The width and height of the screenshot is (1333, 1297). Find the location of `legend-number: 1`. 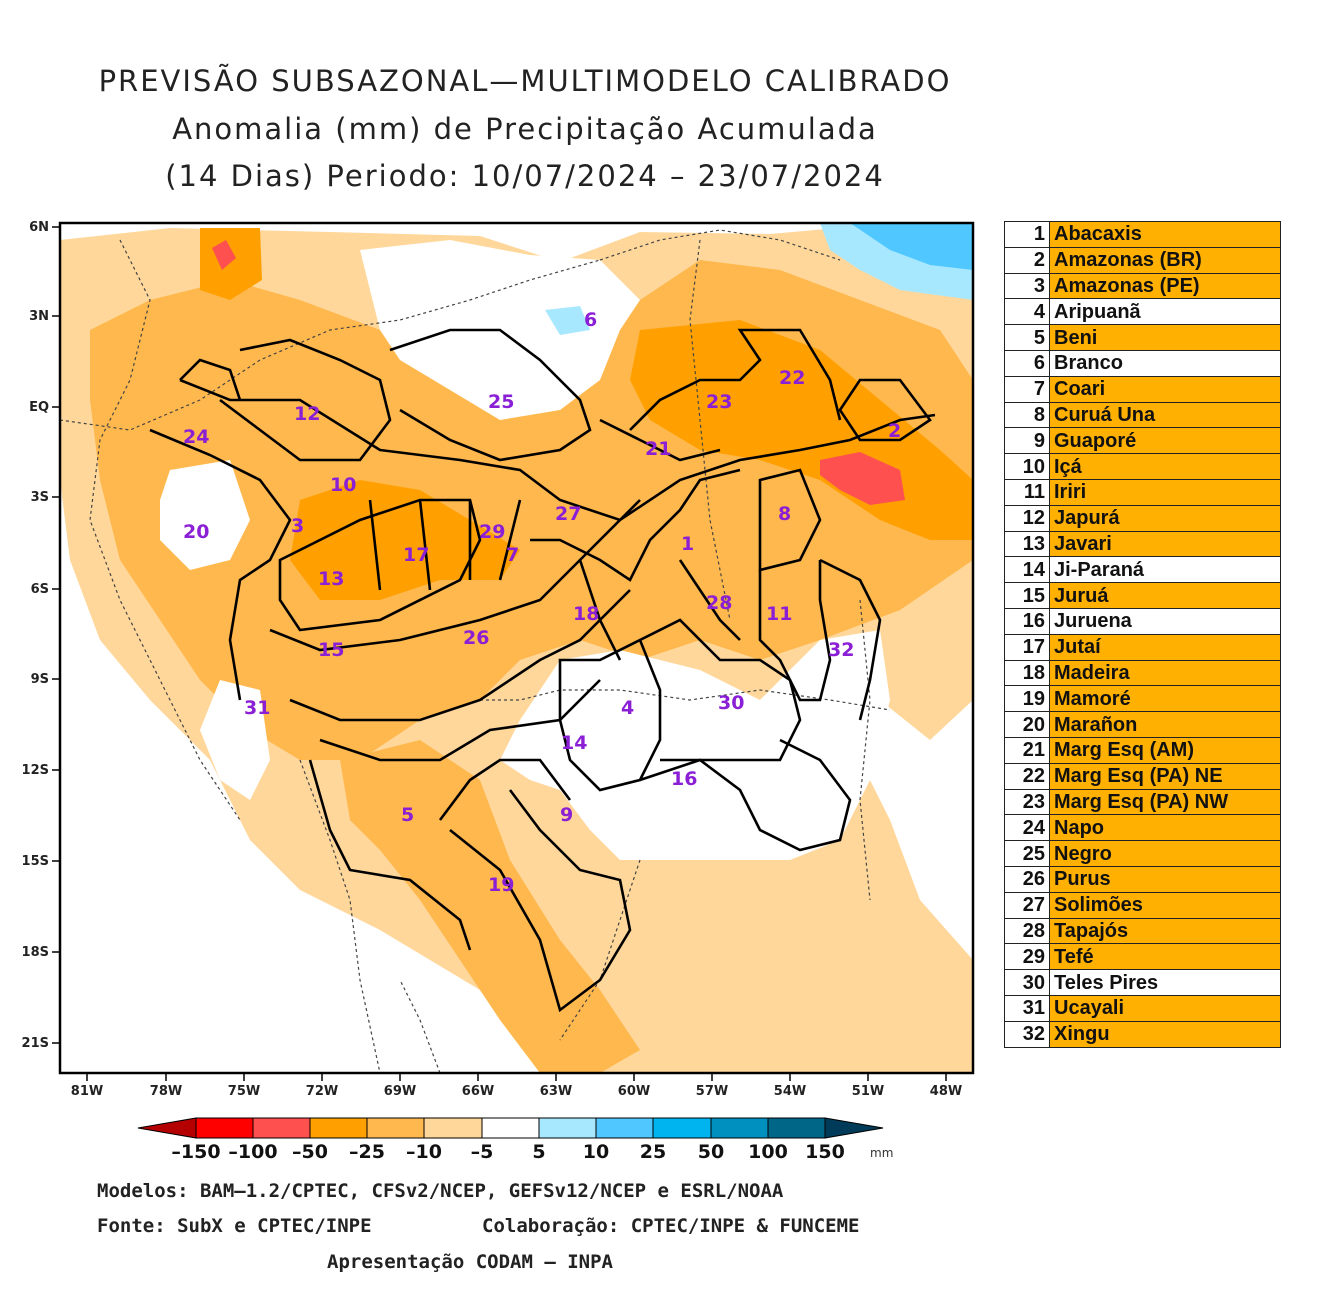

legend-number: 1 is located at coordinates (1027, 234).